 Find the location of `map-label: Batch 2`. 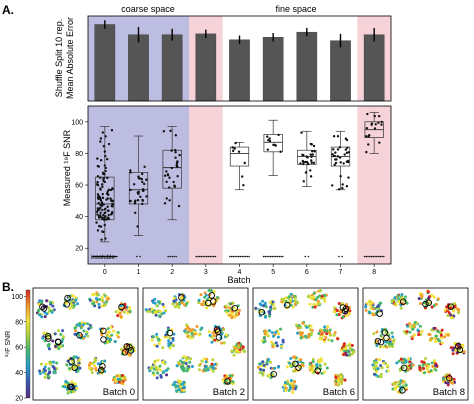

map-label: Batch 2 is located at coordinates (229, 392).